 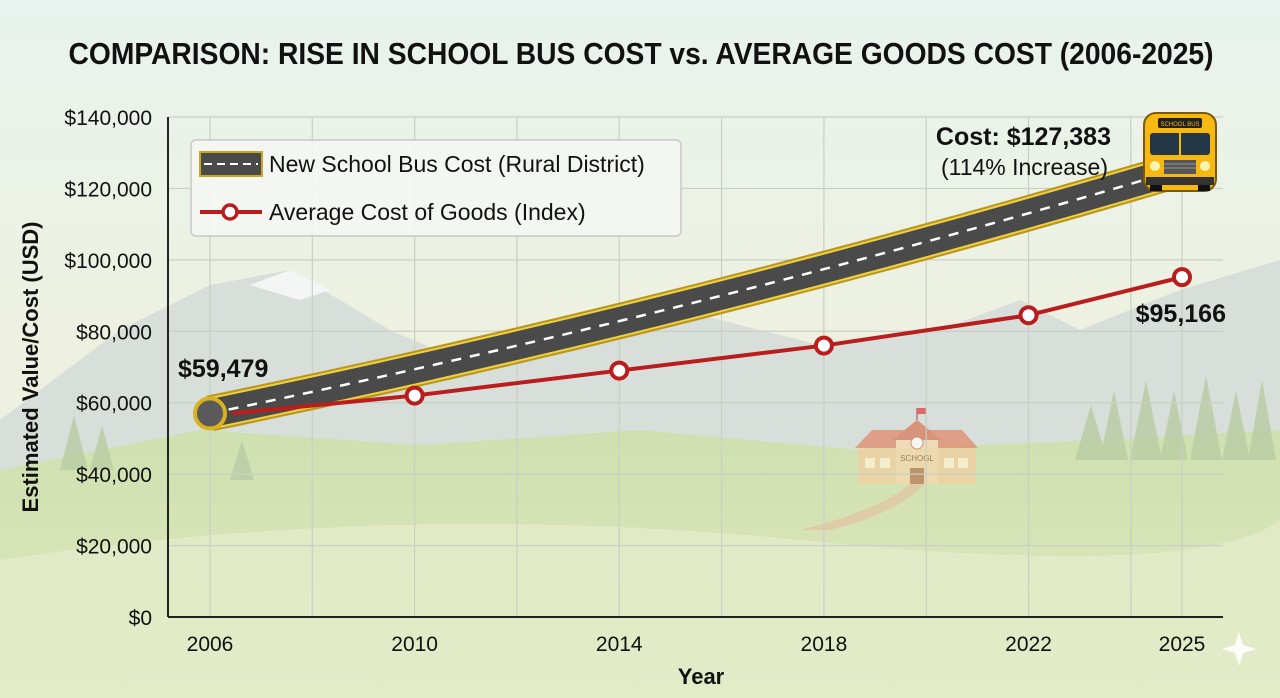 I want to click on legend-swatch-goods, so click(x=231, y=212).